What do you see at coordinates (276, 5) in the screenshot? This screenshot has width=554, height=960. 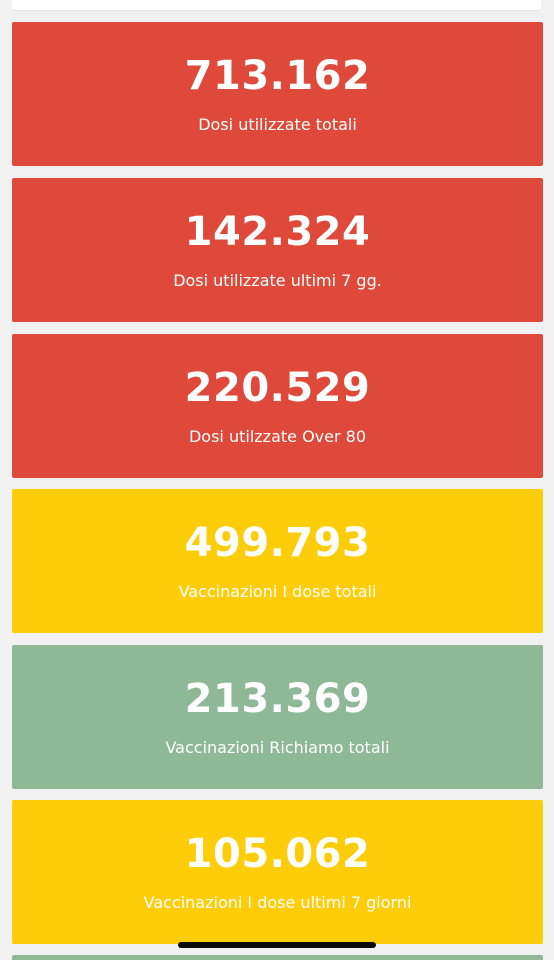 I see `top-card-edge` at bounding box center [276, 5].